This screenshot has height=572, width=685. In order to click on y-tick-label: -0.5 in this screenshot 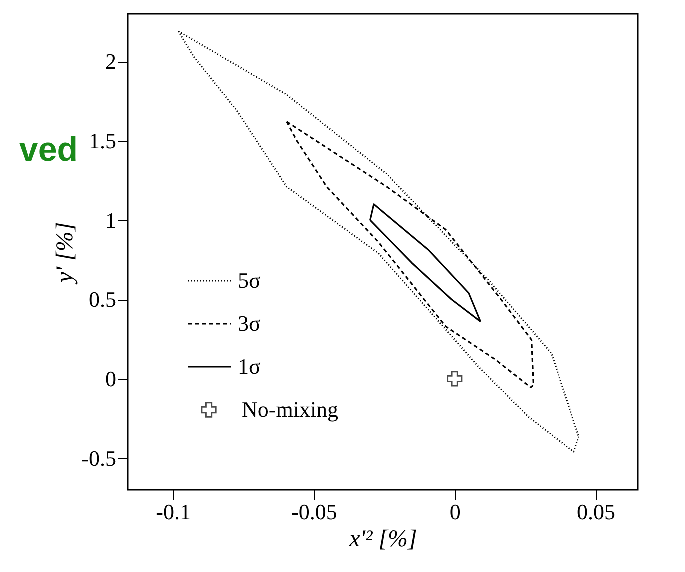, I will do `click(99, 458)`.